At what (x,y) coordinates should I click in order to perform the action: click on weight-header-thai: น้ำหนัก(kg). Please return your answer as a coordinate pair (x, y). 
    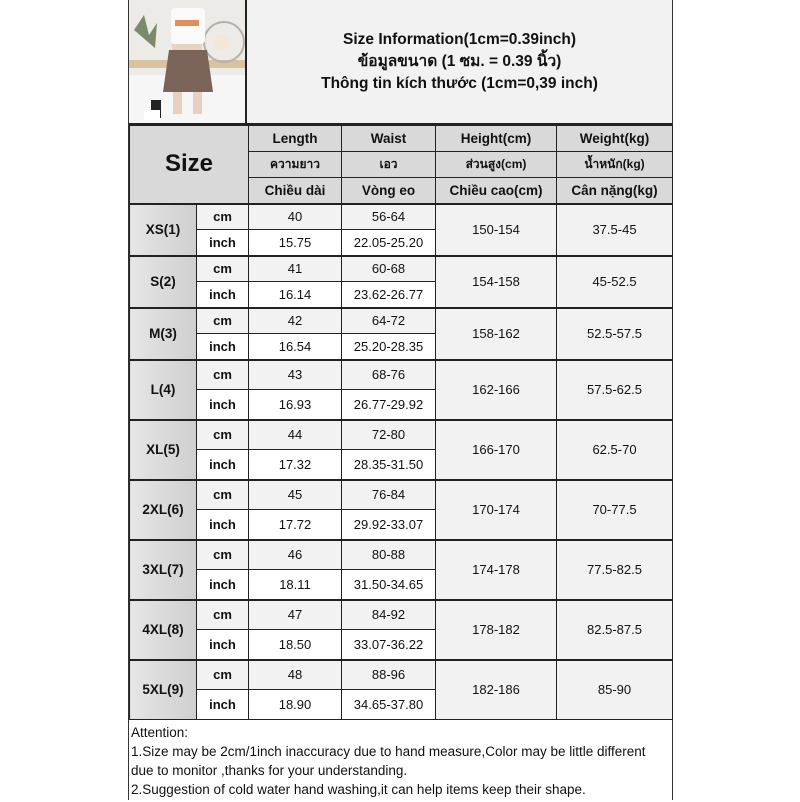
    Looking at the image, I should click on (614, 164).